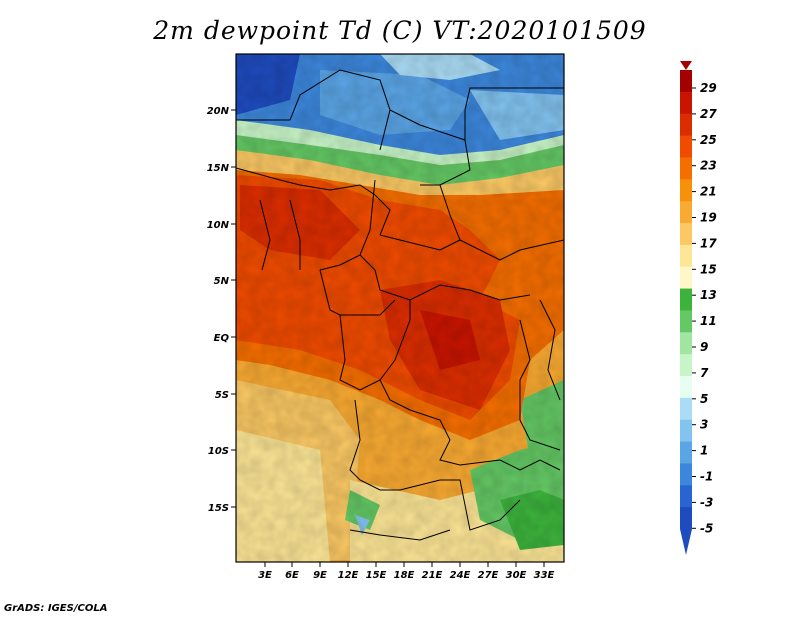  I want to click on credit-label: GrADS: IGES/COLA, so click(56, 608).